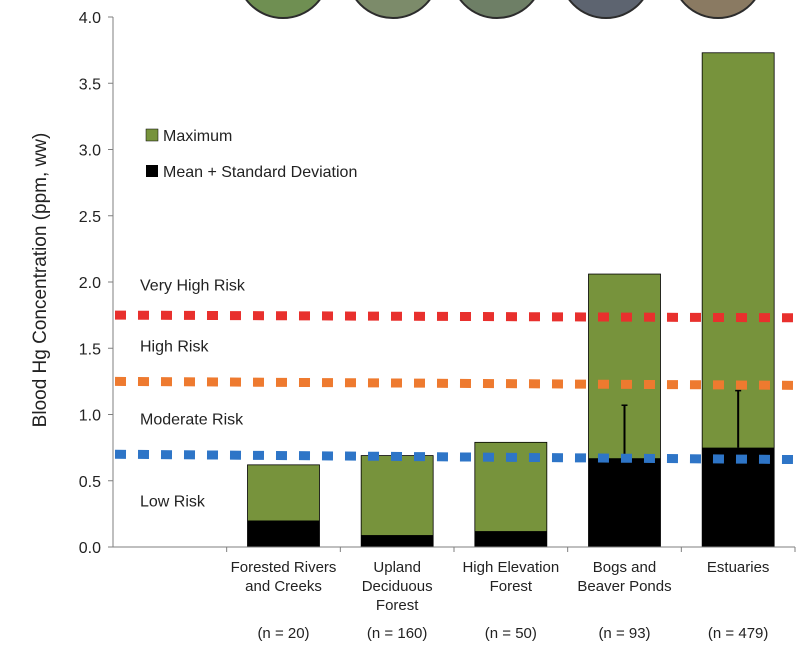 Image resolution: width=808 pixels, height=645 pixels. What do you see at coordinates (260, 172) in the screenshot?
I see `legend-label-mean-sd: Mean + Standard Deviation` at bounding box center [260, 172].